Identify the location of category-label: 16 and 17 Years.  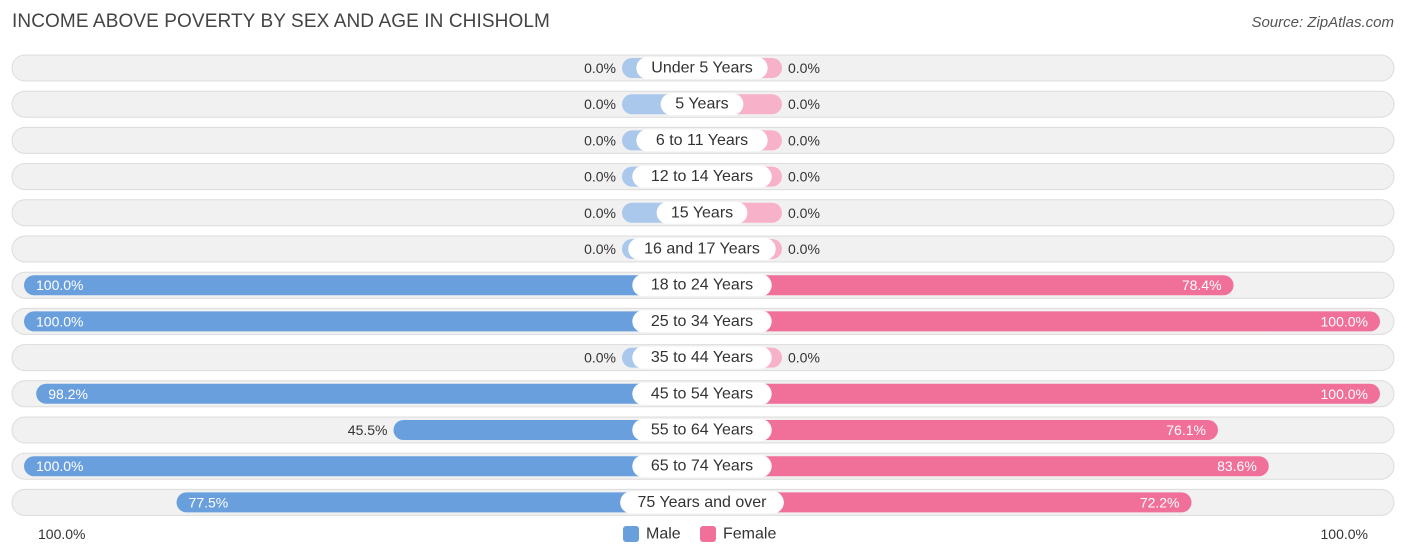
(702, 249).